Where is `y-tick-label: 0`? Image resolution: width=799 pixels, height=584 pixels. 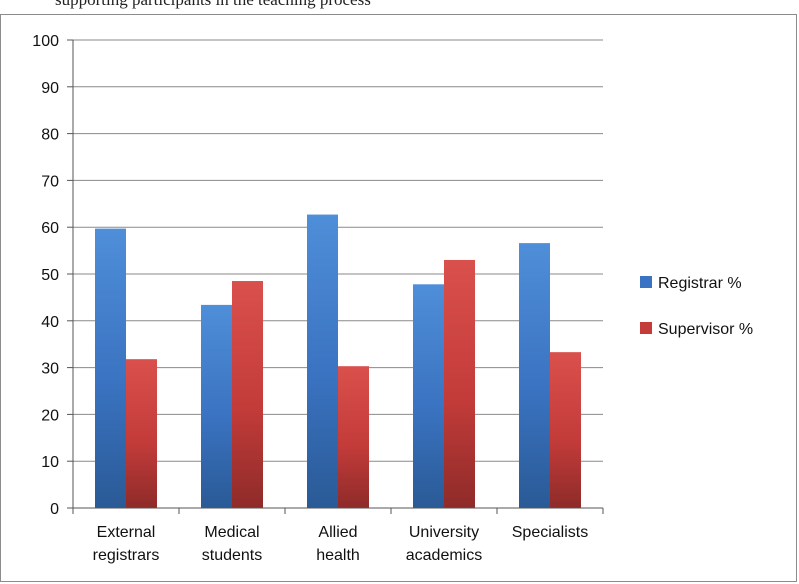
y-tick-label: 0 is located at coordinates (54, 509).